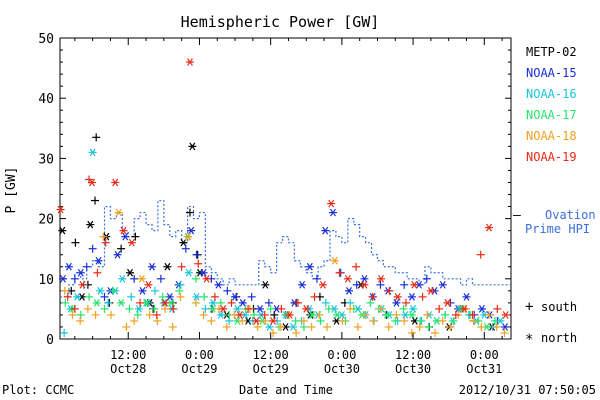 Image resolution: width=600 pixels, height=400 pixels. What do you see at coordinates (46, 220) in the screenshot?
I see `y-tick-label: 20` at bounding box center [46, 220].